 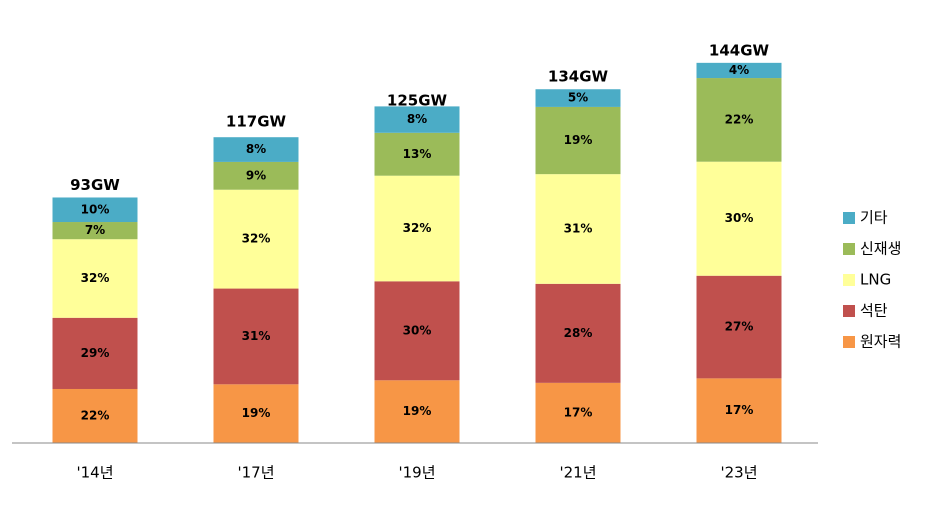 What do you see at coordinates (874, 218) in the screenshot?
I see `legend-label: 기타` at bounding box center [874, 218].